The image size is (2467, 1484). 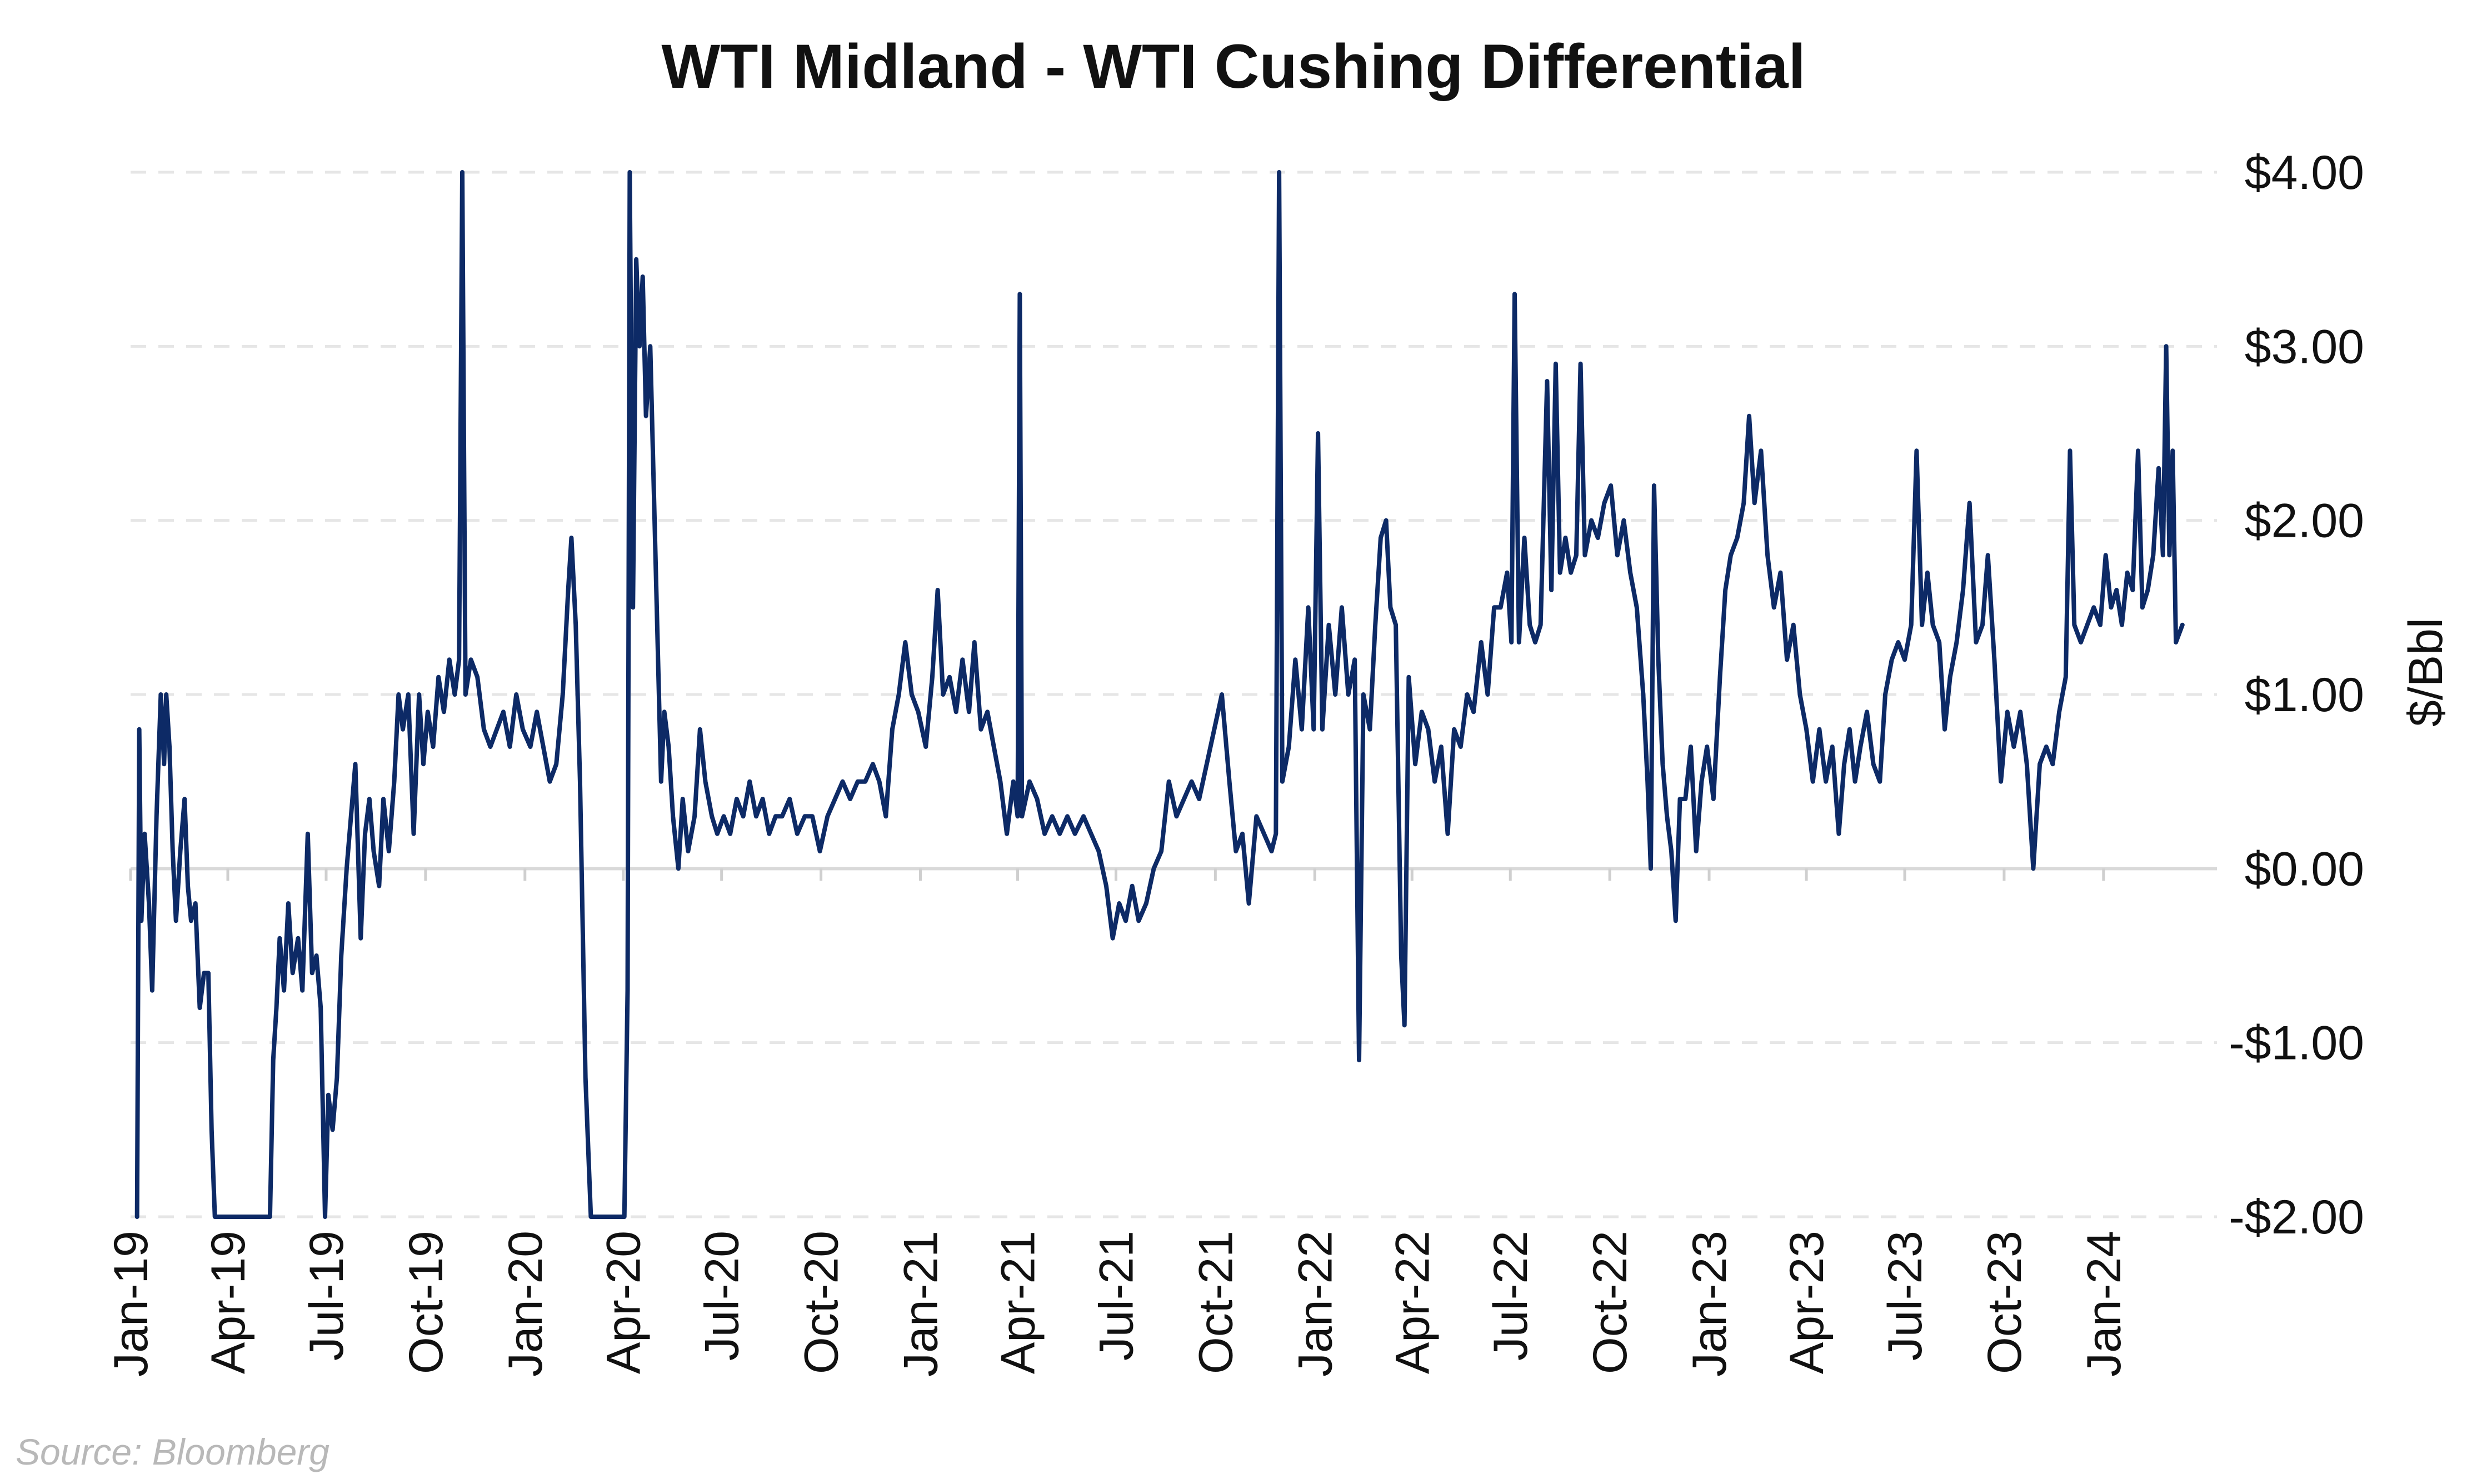 What do you see at coordinates (525, 1304) in the screenshot?
I see `x-tick-label: Jan-20` at bounding box center [525, 1304].